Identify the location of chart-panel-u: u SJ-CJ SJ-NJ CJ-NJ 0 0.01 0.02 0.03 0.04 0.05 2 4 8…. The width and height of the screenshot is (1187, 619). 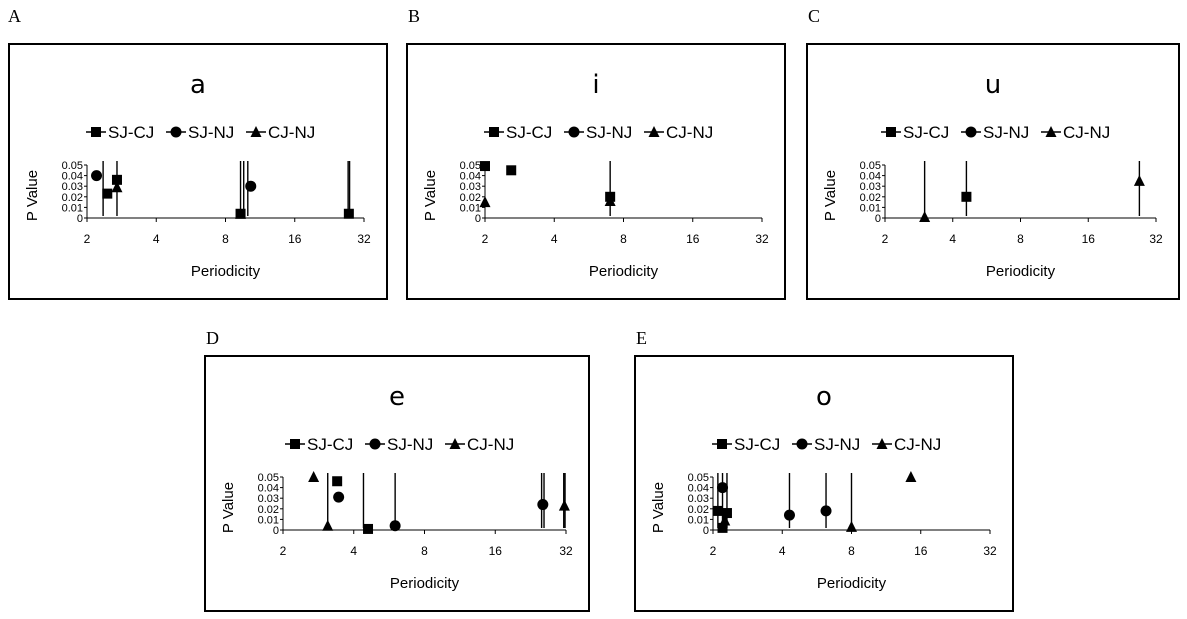
(993, 171).